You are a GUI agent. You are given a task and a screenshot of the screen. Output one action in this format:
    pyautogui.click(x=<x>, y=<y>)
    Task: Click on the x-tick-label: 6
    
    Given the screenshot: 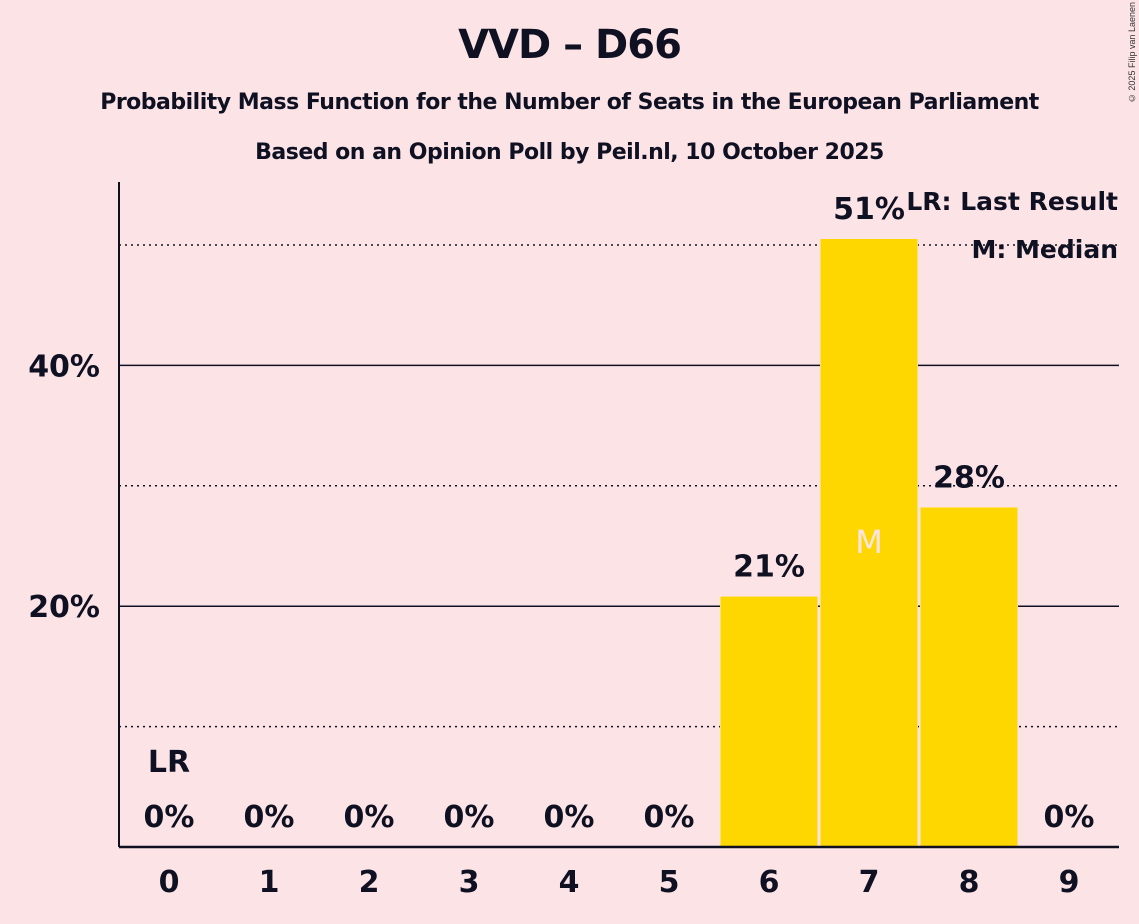 What is the action you would take?
    pyautogui.click(x=769, y=882)
    